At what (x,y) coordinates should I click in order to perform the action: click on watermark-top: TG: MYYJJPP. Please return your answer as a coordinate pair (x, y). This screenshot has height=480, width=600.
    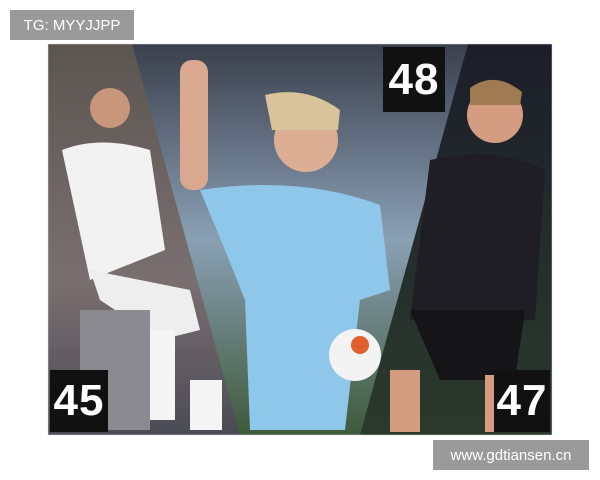
    Looking at the image, I should click on (72, 25).